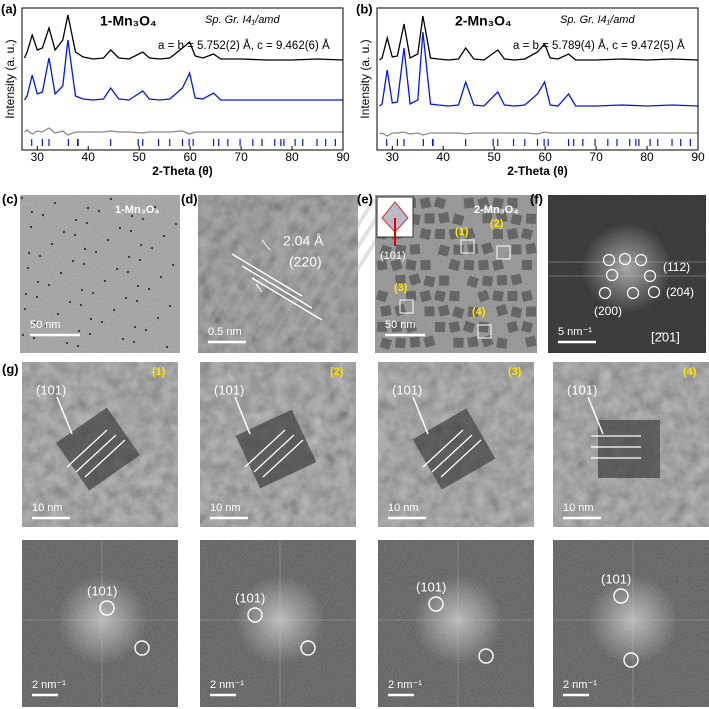 The image size is (709, 709). I want to click on x-tick-label: 50, so click(140, 157).